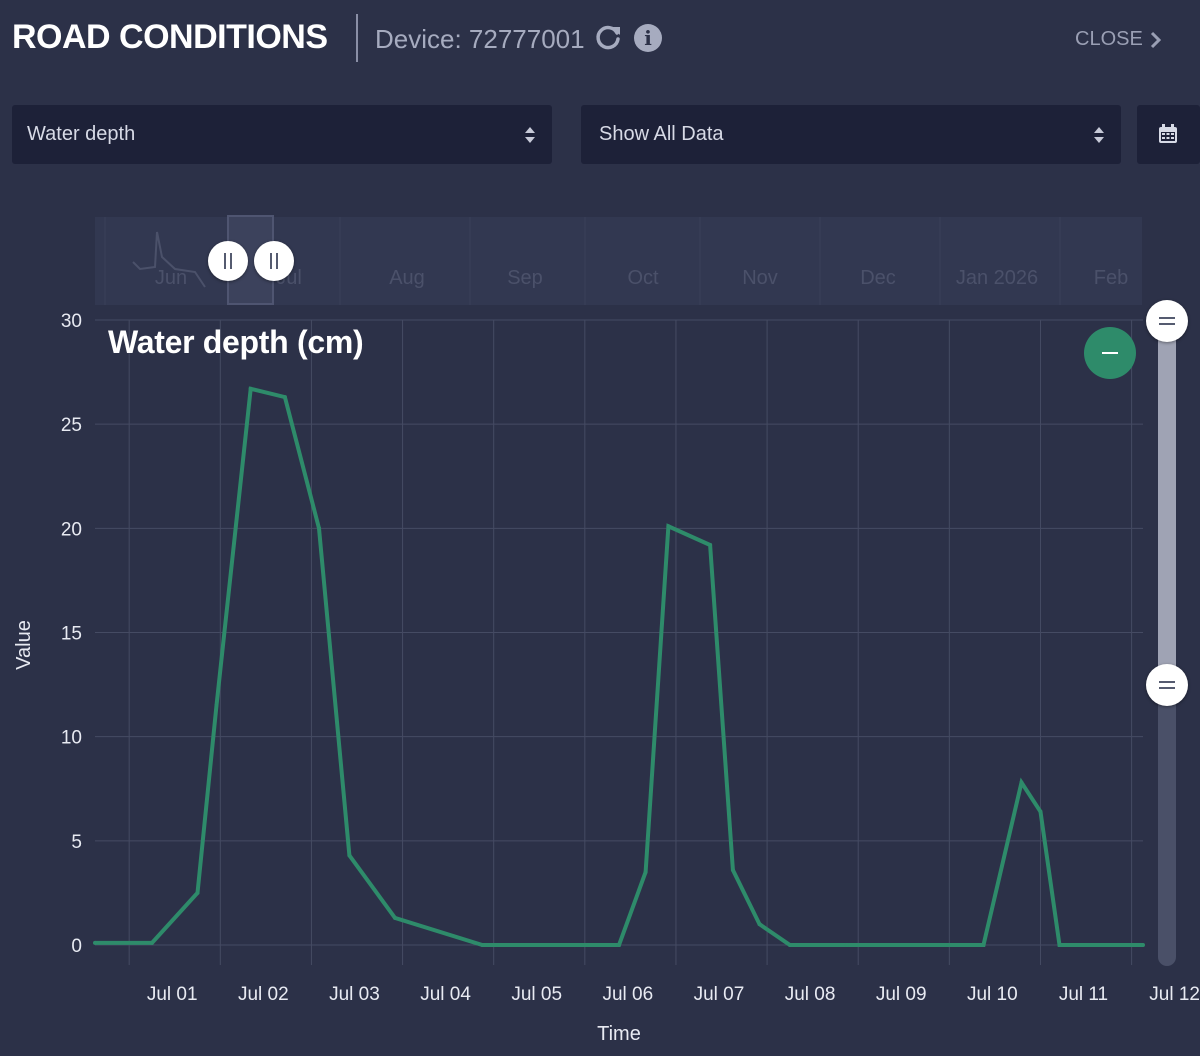 Image resolution: width=1200 pixels, height=1056 pixels. Describe the element at coordinates (1083, 994) in the screenshot. I see `x-tick-label: Jul 11` at that location.